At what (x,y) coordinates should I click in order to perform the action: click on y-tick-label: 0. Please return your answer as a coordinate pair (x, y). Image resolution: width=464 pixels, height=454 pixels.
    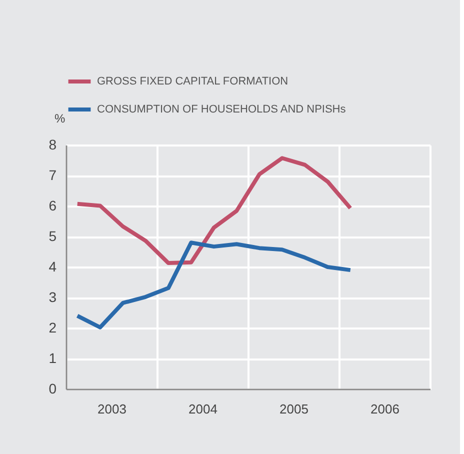
    Looking at the image, I should click on (52, 388).